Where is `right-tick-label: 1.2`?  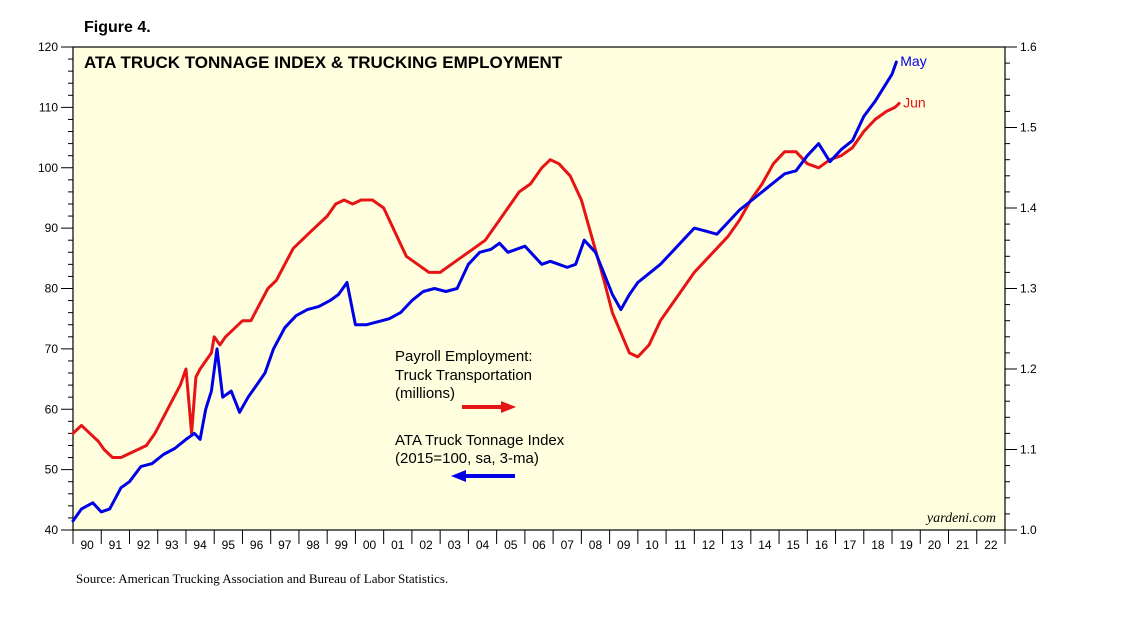
right-tick-label: 1.2 is located at coordinates (1028, 369).